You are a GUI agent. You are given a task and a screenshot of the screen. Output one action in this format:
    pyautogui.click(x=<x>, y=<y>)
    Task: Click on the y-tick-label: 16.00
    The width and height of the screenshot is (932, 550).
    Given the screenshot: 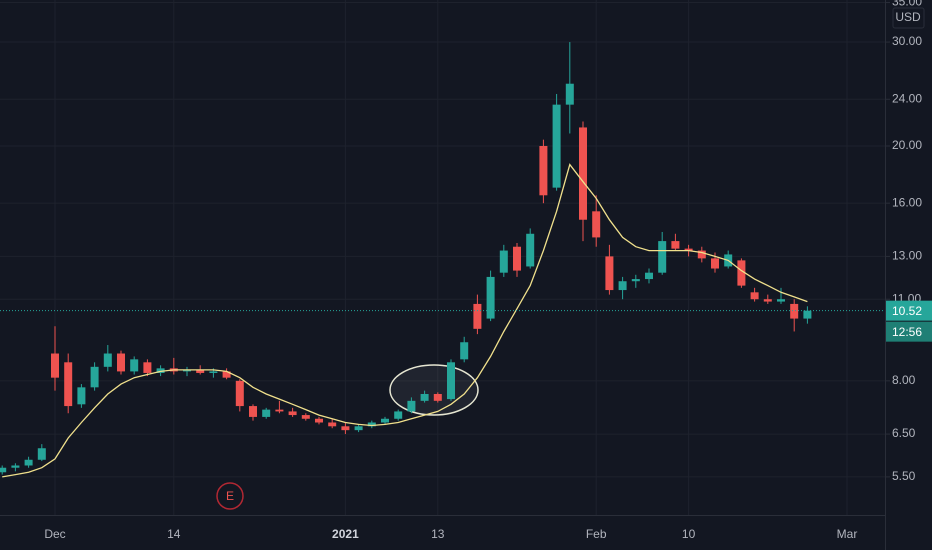 What is the action you would take?
    pyautogui.click(x=907, y=202)
    